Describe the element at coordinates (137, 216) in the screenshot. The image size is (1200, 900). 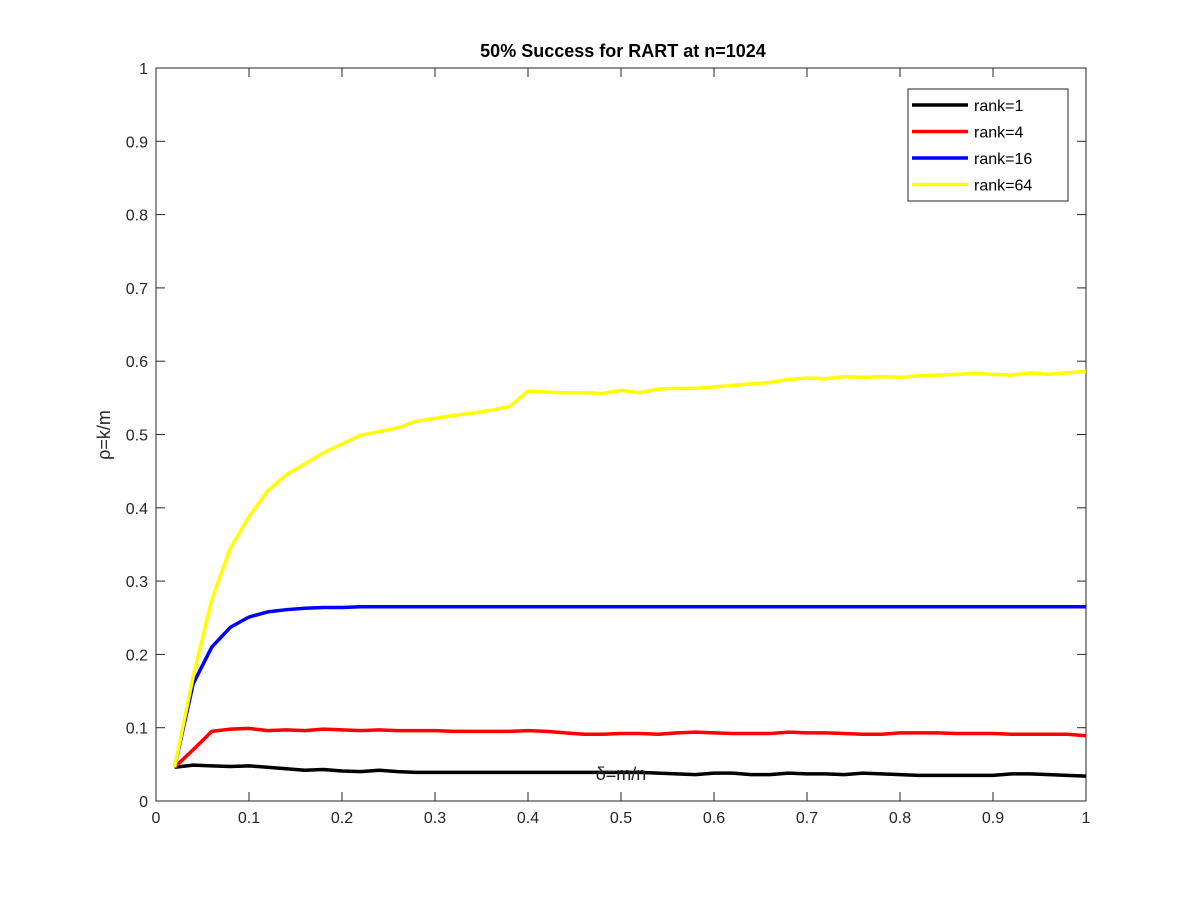
I see `y-tick-label: 0.8` at that location.